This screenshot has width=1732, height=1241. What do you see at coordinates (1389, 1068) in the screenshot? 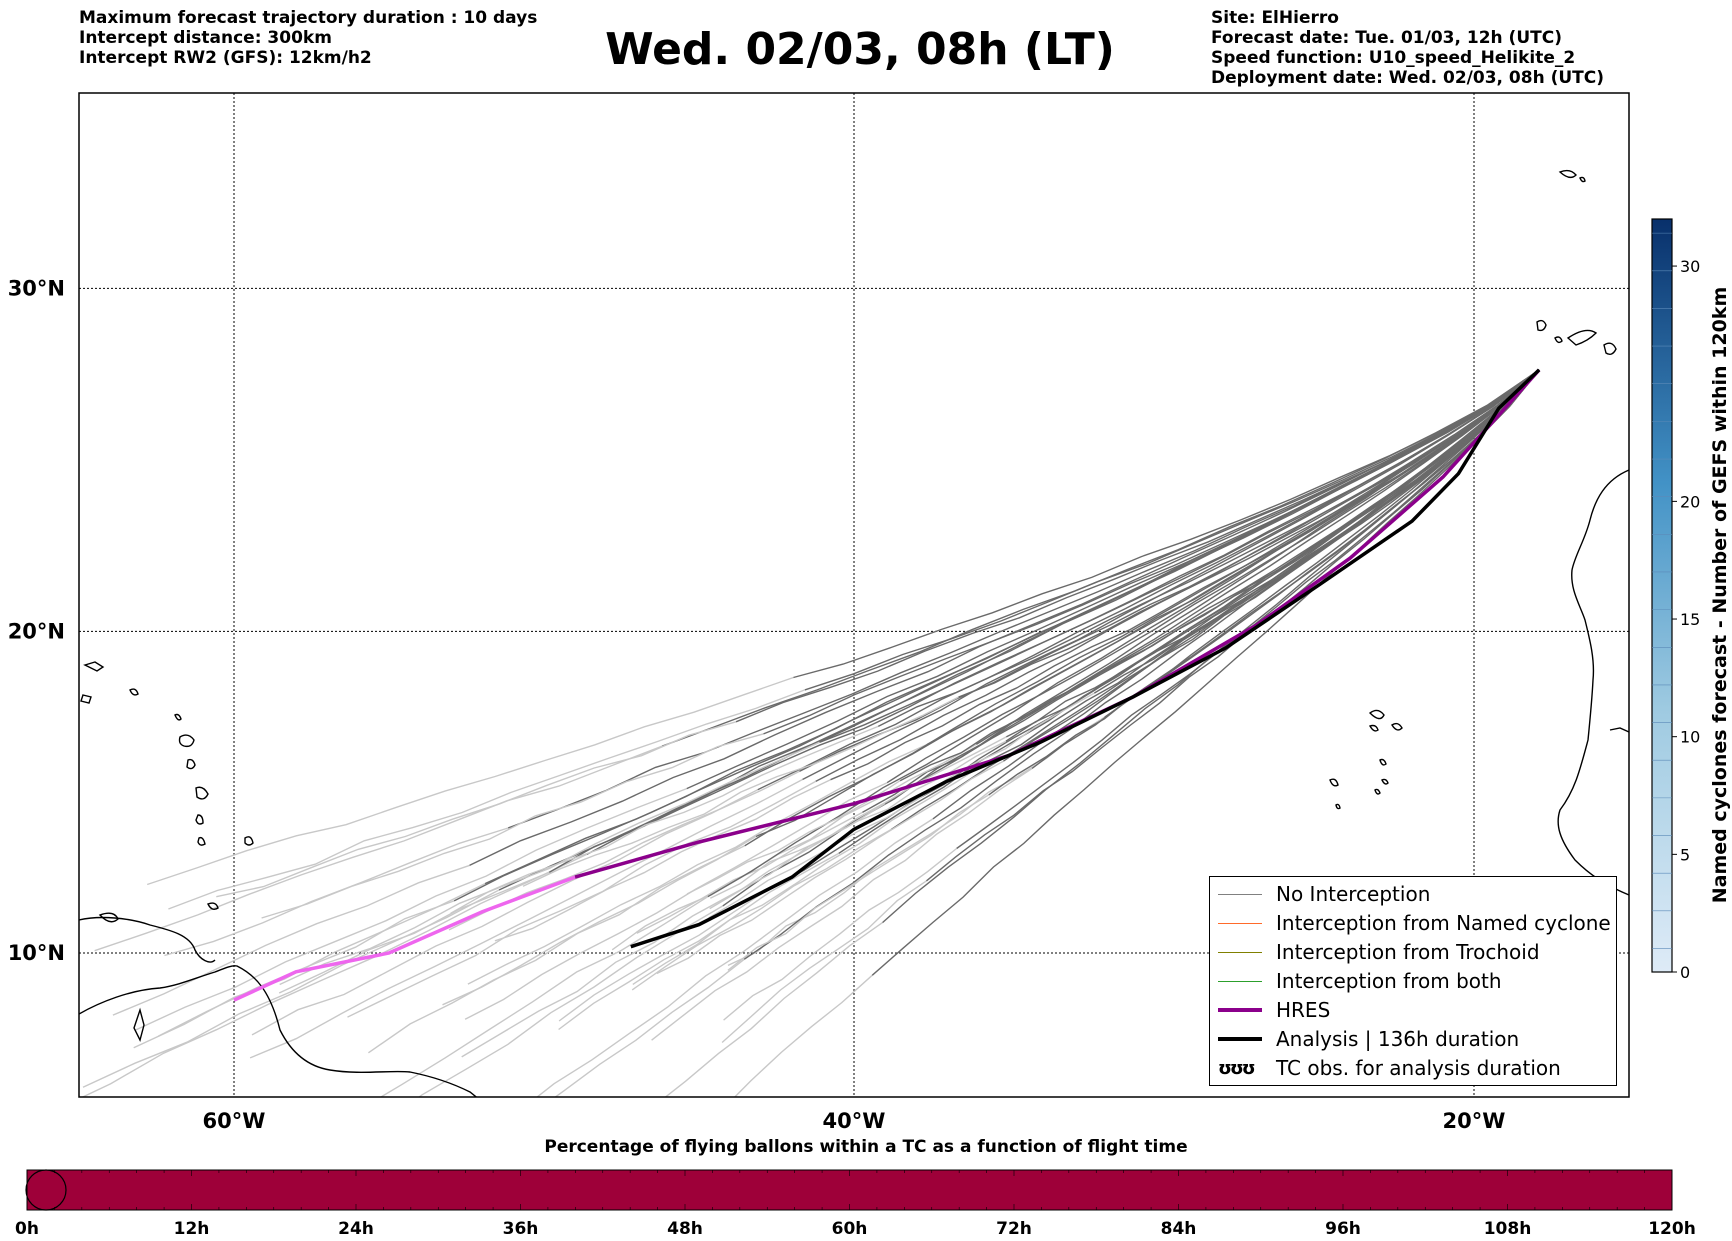
I see `legend-item-tc-obs: ʊʊʊ TC obs. for analysis duration` at bounding box center [1389, 1068].